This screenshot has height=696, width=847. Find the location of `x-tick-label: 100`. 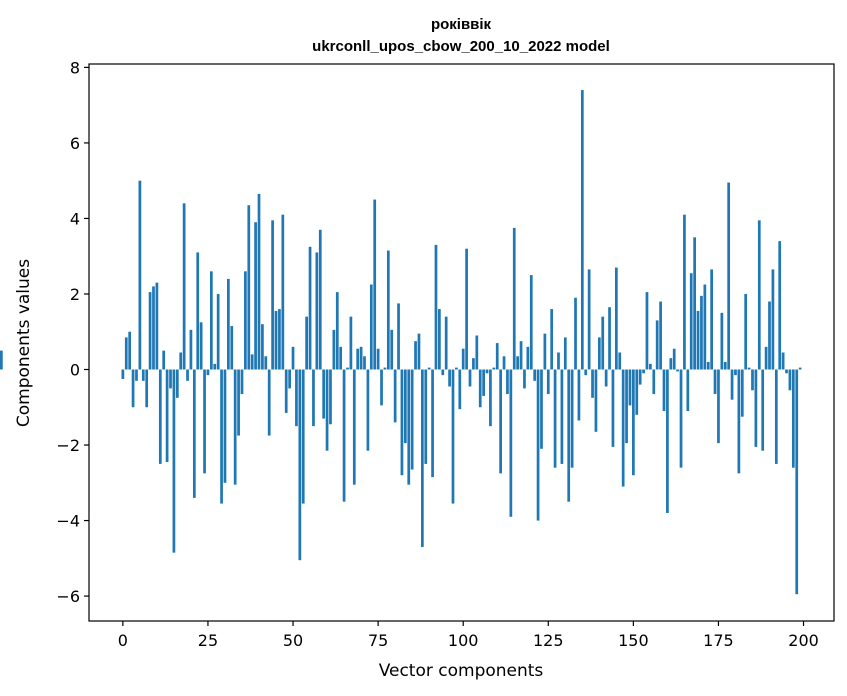

x-tick-label: 100 is located at coordinates (463, 640).